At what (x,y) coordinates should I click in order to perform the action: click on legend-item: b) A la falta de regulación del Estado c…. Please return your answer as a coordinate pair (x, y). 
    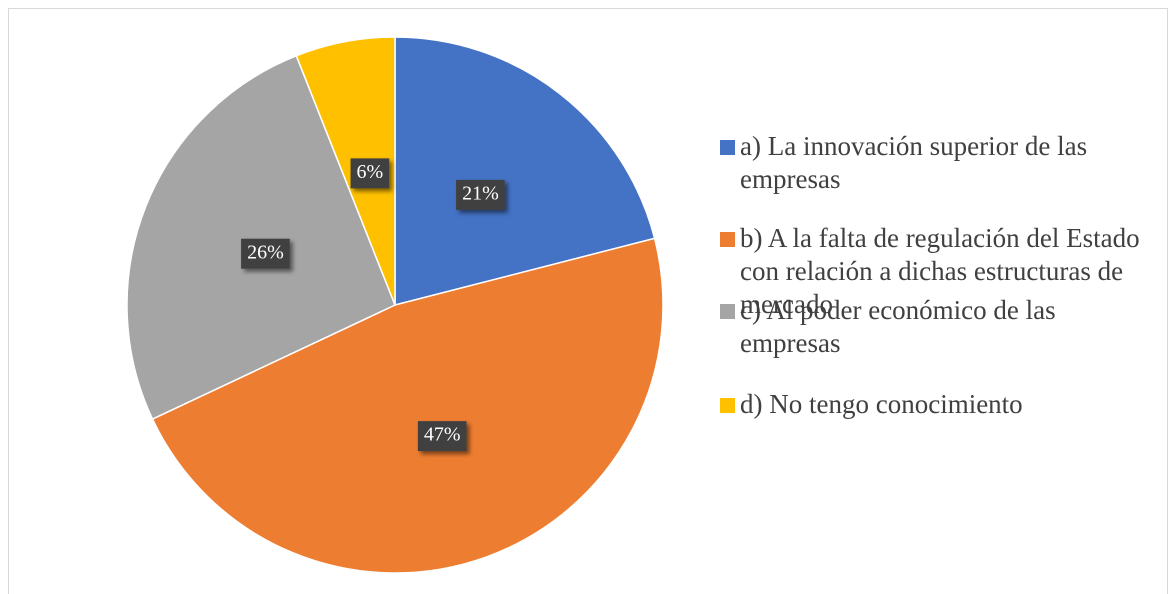
    Looking at the image, I should click on (940, 271).